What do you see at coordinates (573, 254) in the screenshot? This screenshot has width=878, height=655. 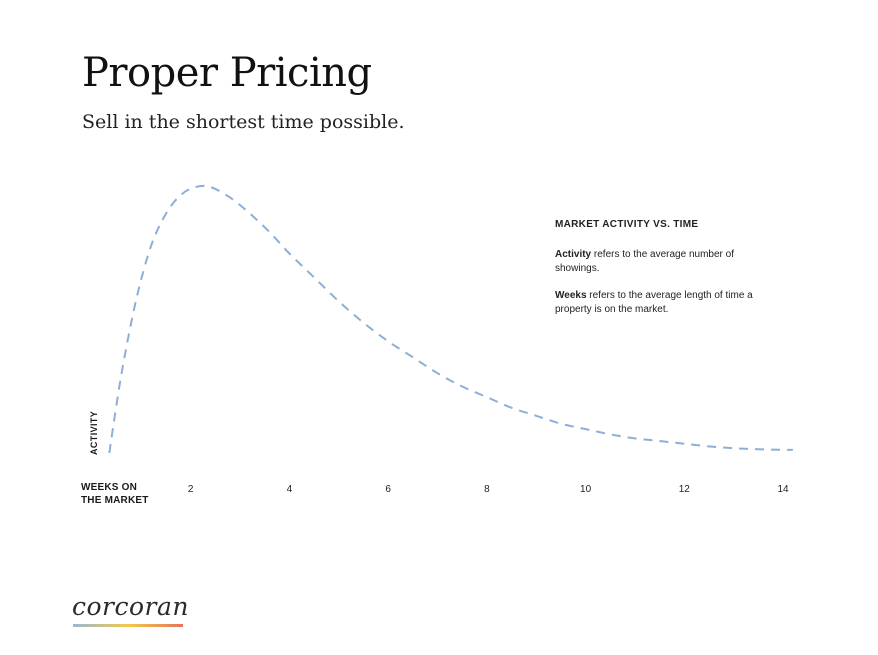 I see `activity-term: Activity` at bounding box center [573, 254].